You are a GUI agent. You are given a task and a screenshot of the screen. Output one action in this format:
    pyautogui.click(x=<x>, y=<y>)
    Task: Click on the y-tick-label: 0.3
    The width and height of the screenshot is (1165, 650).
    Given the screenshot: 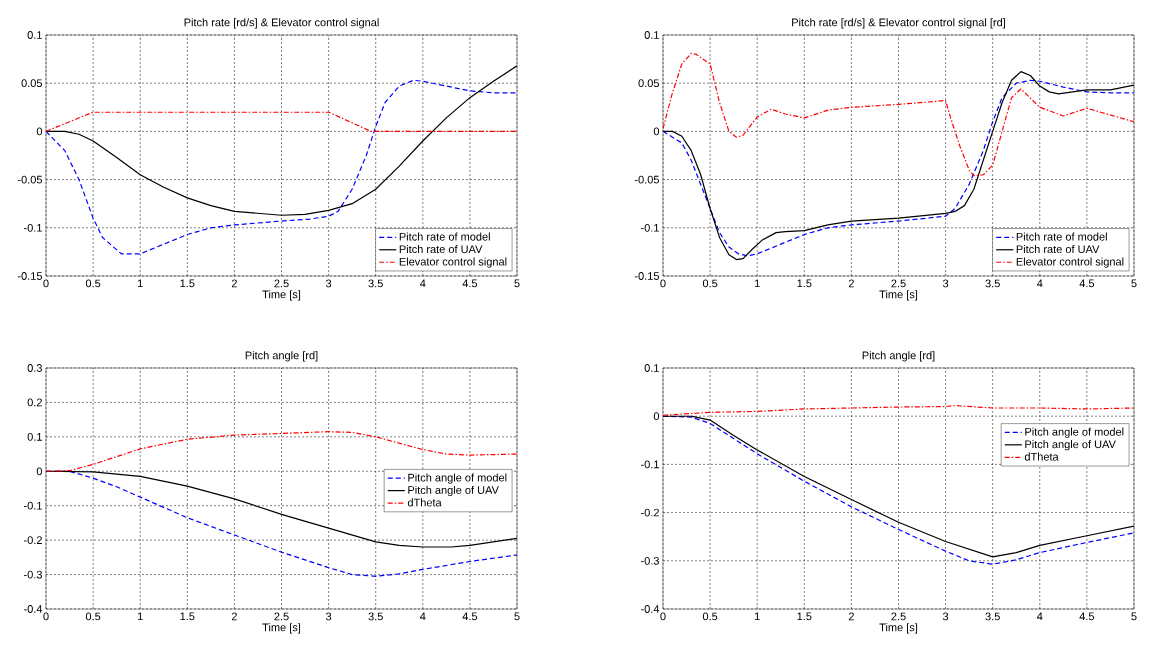 What is the action you would take?
    pyautogui.click(x=34, y=368)
    